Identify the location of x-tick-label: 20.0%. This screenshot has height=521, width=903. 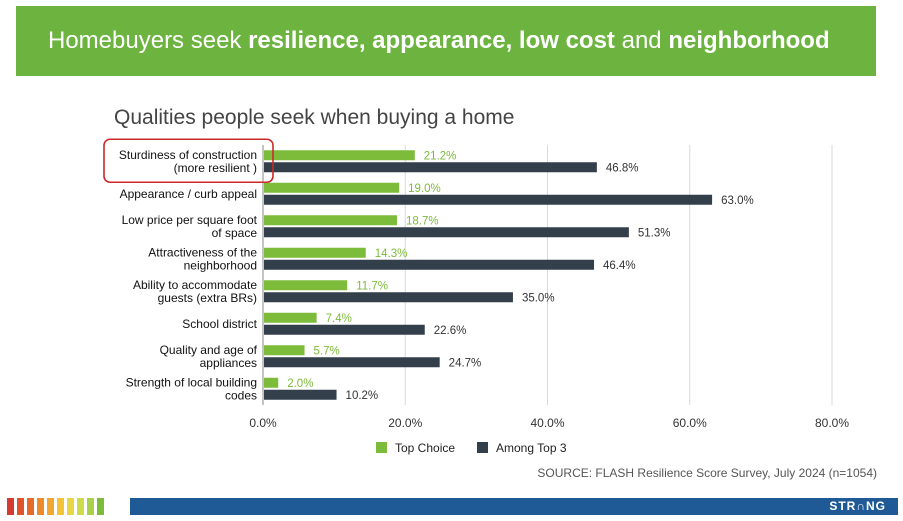
(405, 423).